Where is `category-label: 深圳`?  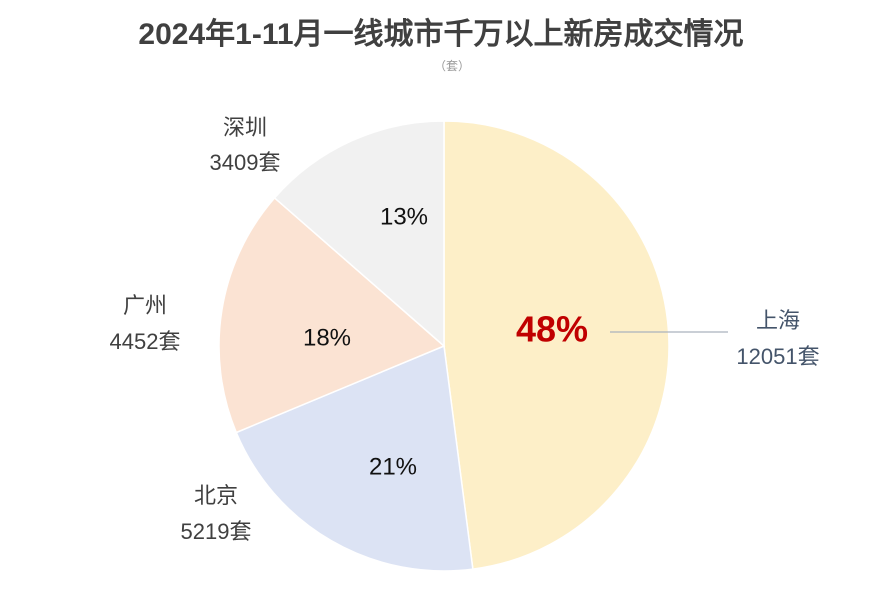 category-label: 深圳 is located at coordinates (245, 127).